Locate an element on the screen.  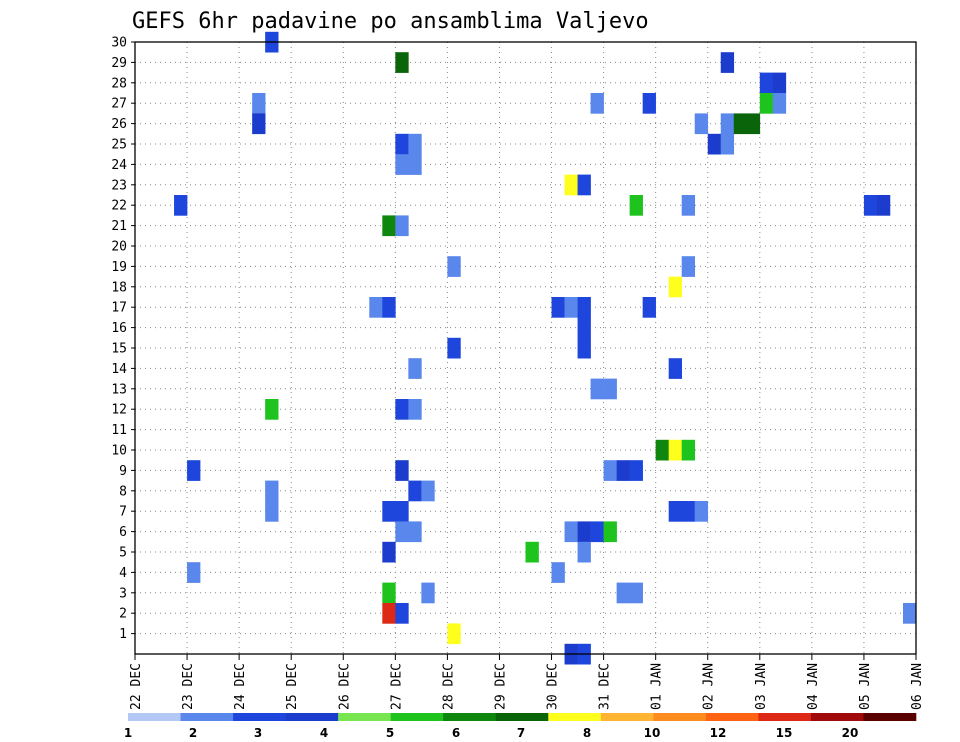
y-tick-label: 10 is located at coordinates (119, 451).